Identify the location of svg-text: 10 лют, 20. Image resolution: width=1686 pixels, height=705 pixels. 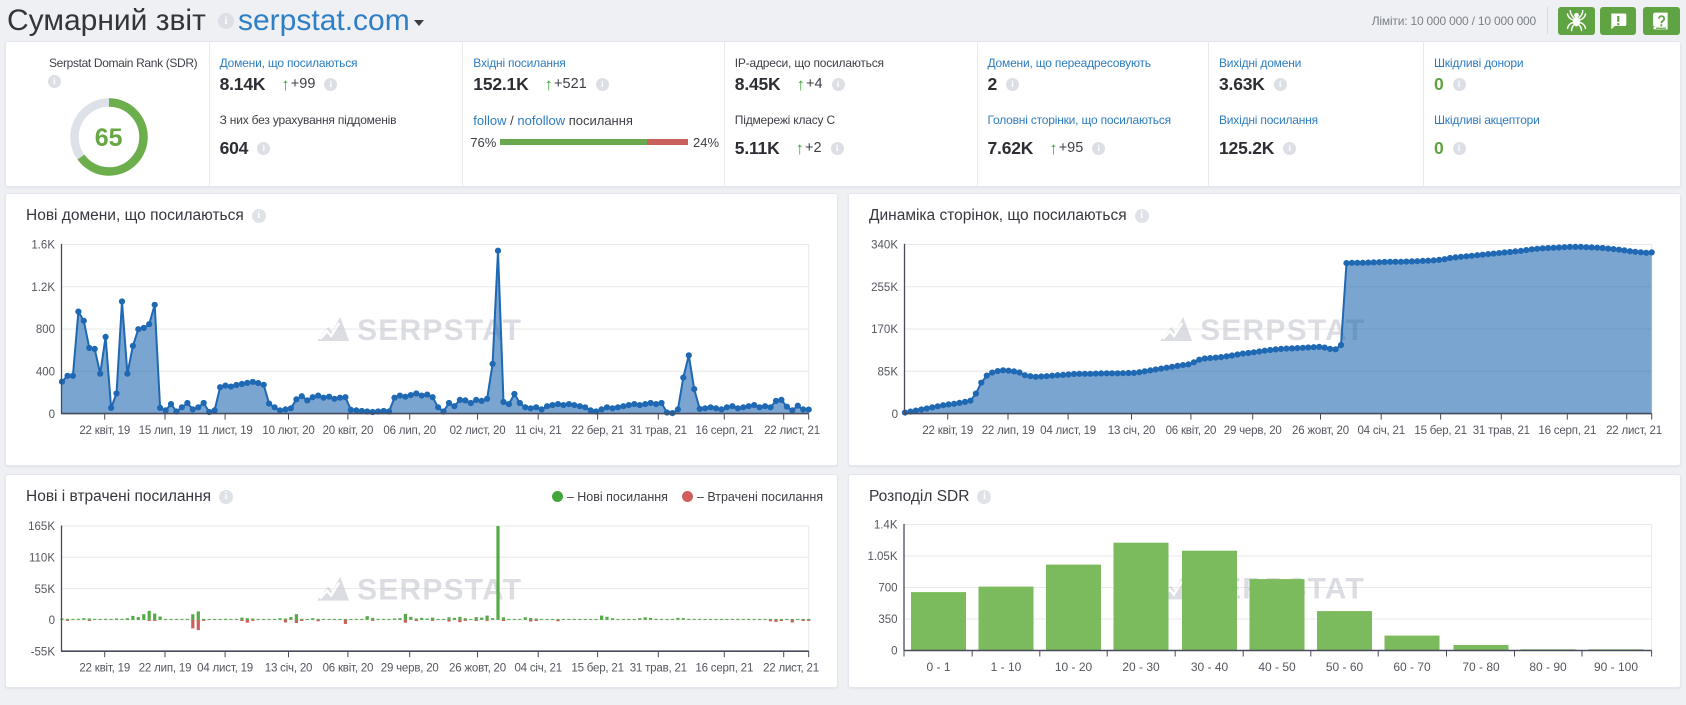
(288, 431).